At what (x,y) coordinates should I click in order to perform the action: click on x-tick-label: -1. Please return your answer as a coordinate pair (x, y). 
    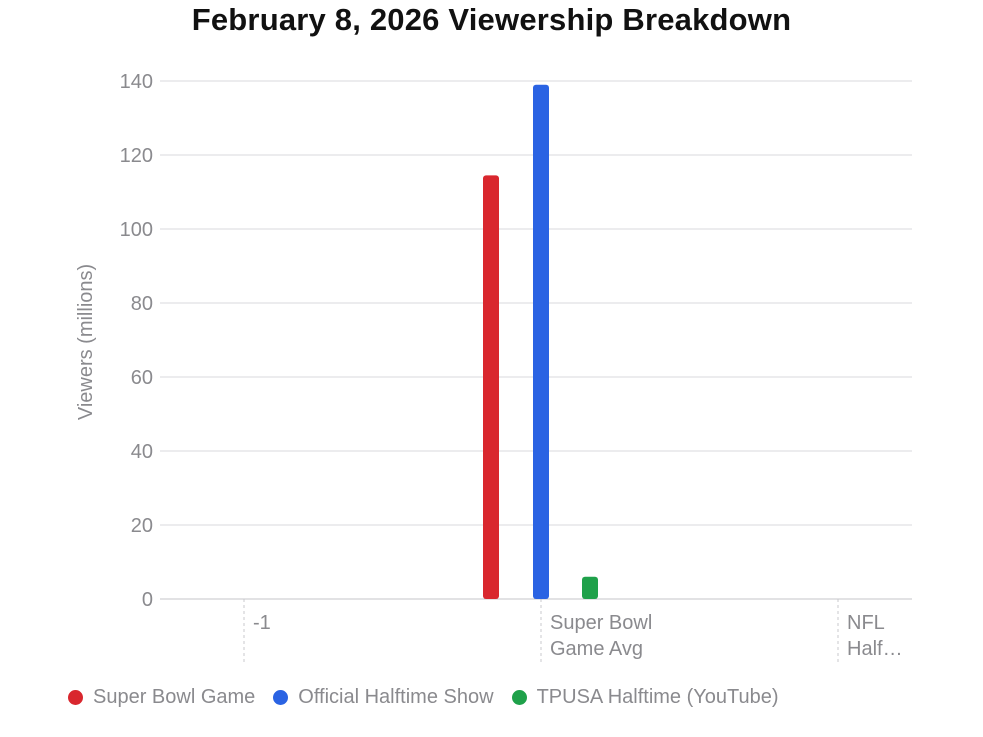
    Looking at the image, I should click on (262, 623).